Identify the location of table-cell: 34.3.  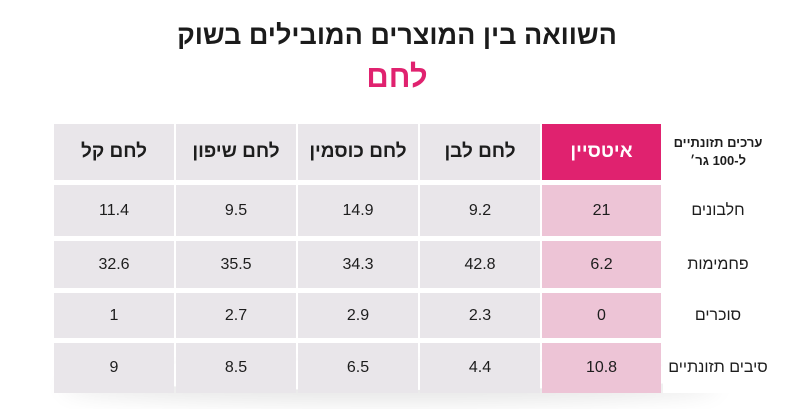
(358, 264).